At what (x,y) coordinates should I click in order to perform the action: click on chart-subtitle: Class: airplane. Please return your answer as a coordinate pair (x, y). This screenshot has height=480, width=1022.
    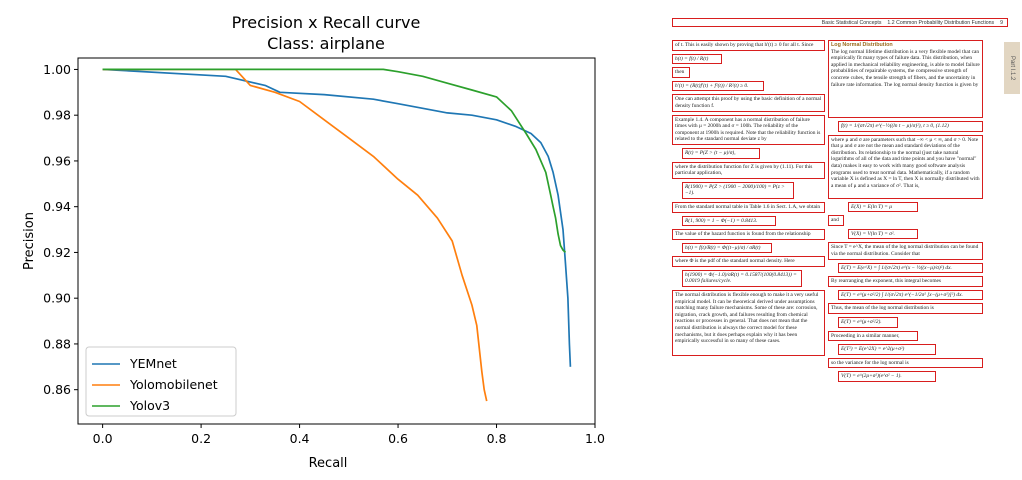
    Looking at the image, I should click on (326, 43).